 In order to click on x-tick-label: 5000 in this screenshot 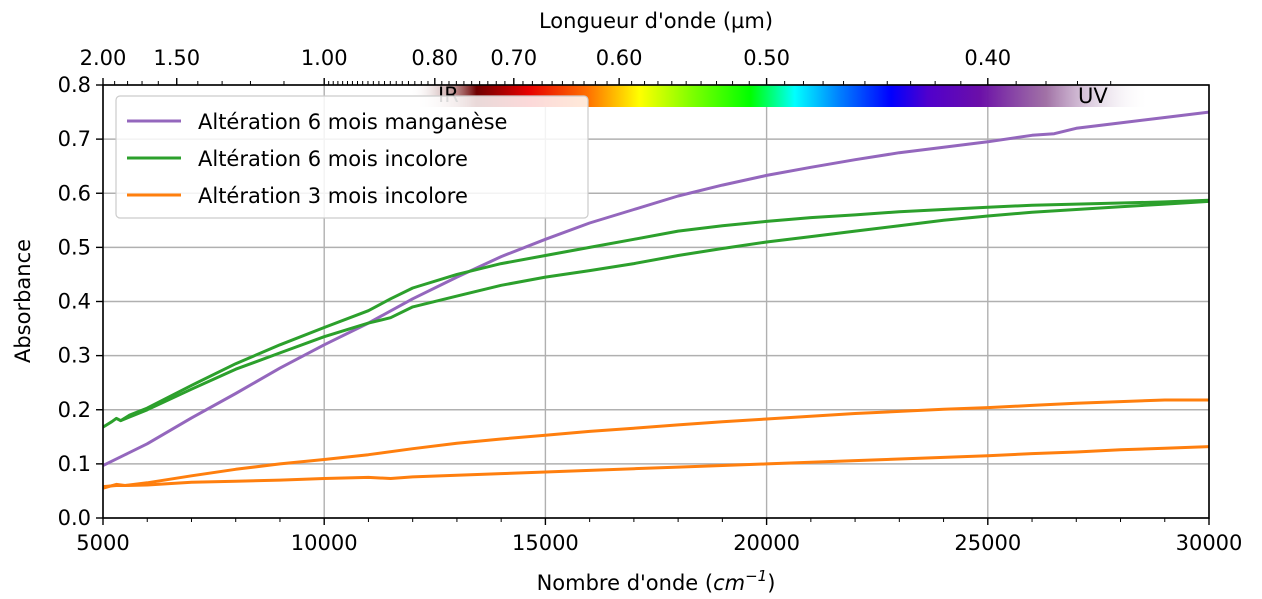, I will do `click(102, 543)`.